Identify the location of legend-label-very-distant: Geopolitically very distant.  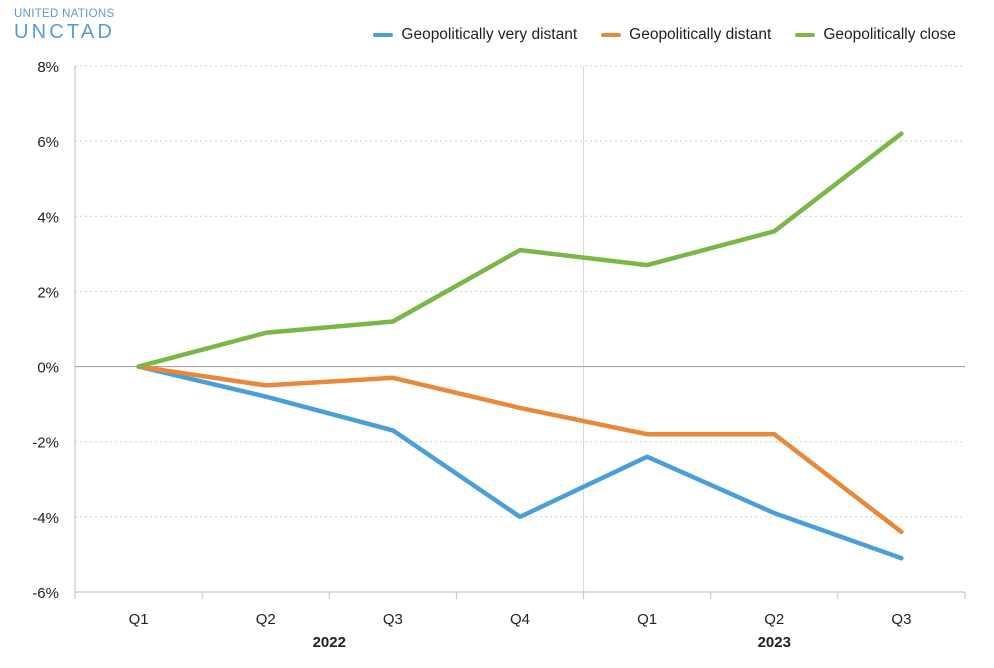
(489, 34).